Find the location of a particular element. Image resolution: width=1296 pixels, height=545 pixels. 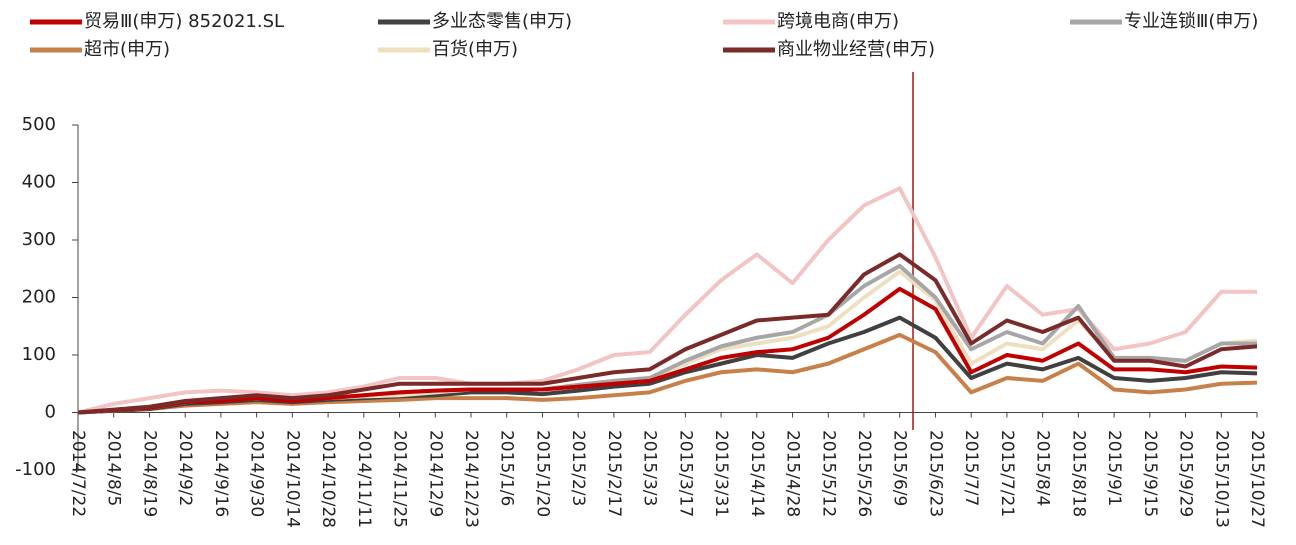

legend-label: 百货(申万) is located at coordinates (475, 49).